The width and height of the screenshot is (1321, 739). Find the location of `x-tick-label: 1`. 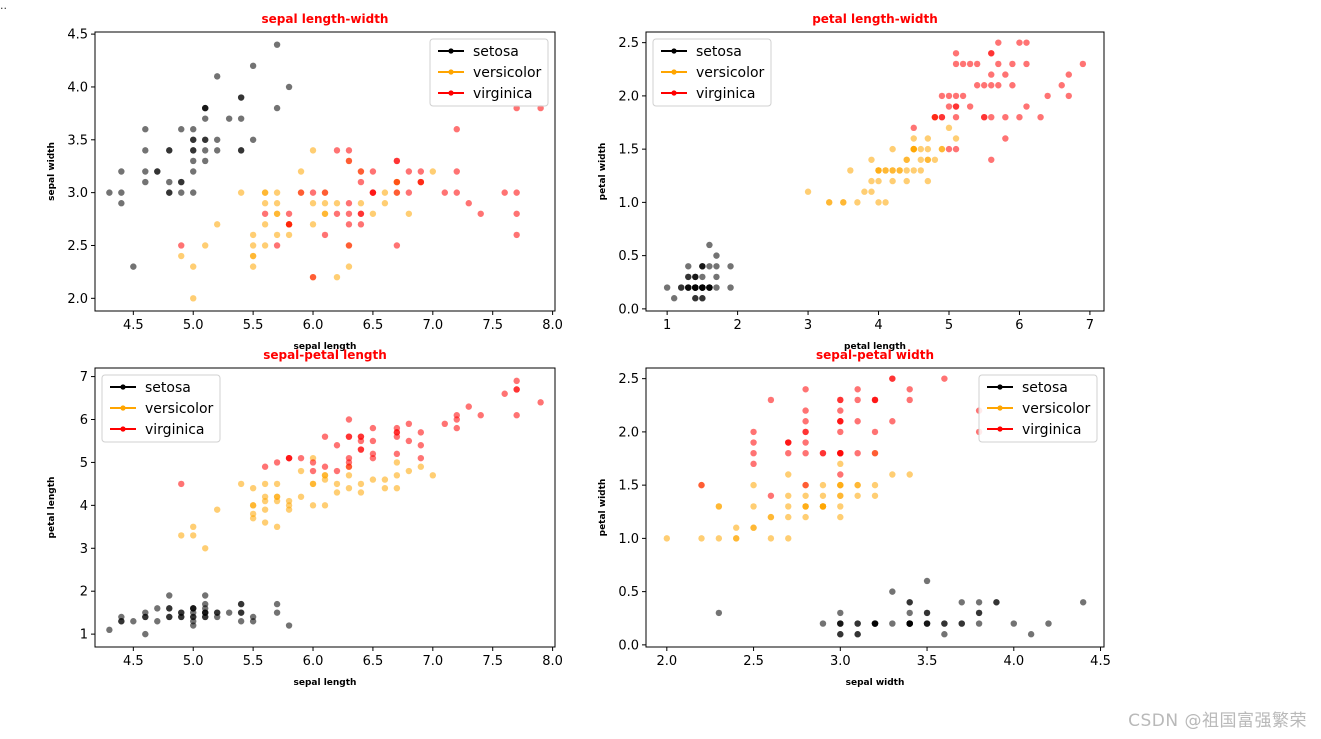

x-tick-label: 1 is located at coordinates (667, 325).